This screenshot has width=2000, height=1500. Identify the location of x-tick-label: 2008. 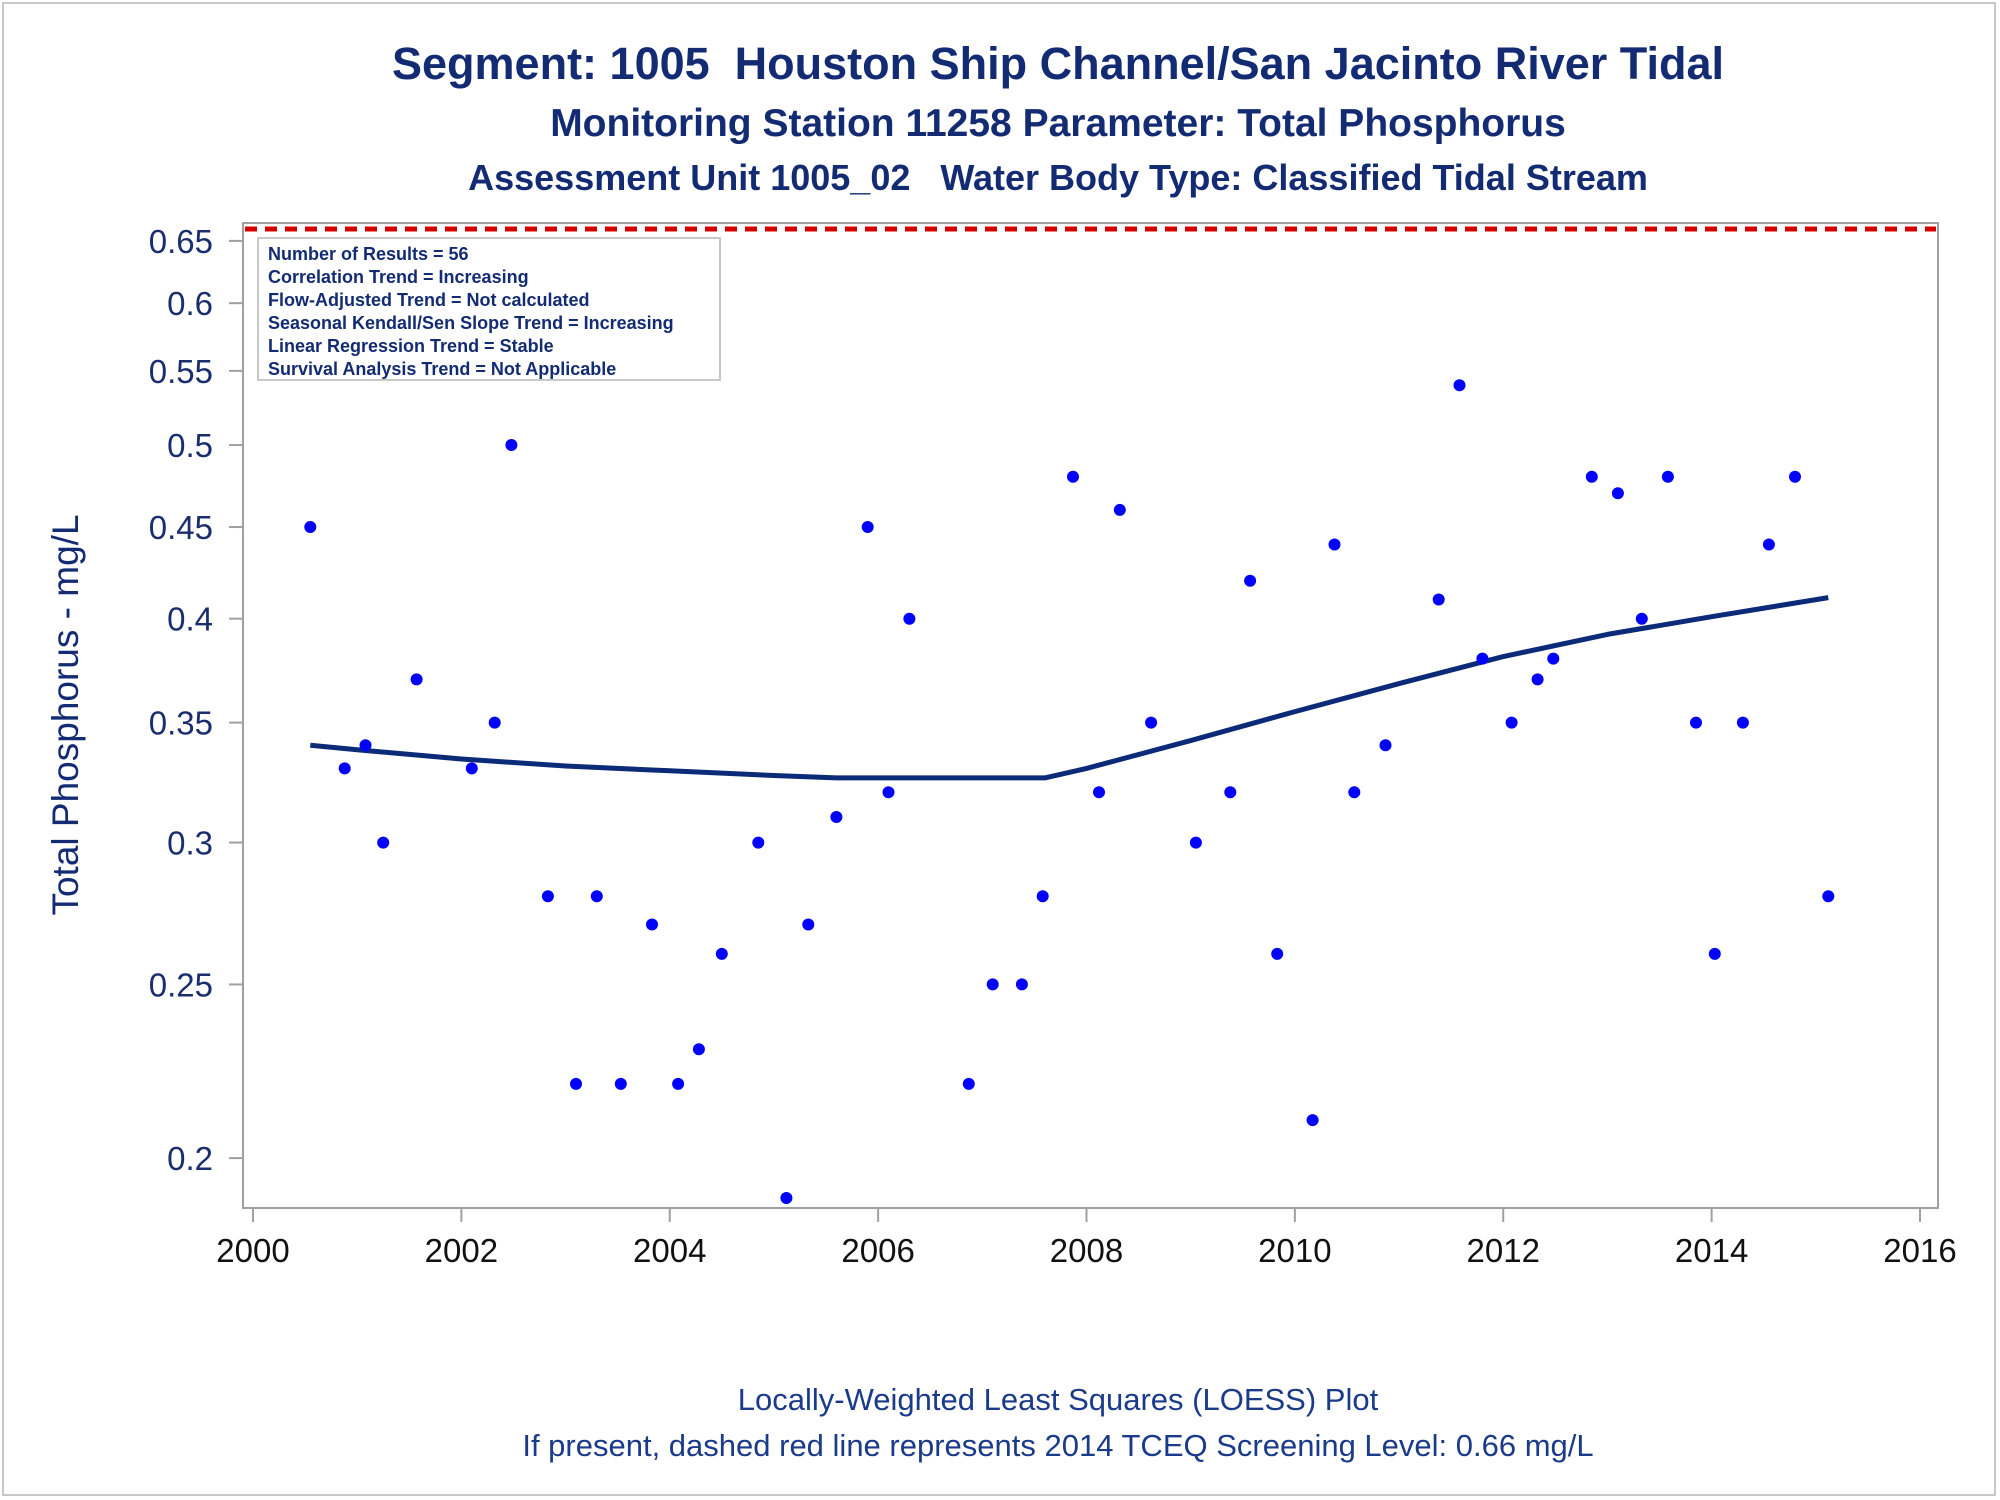
(1086, 1250).